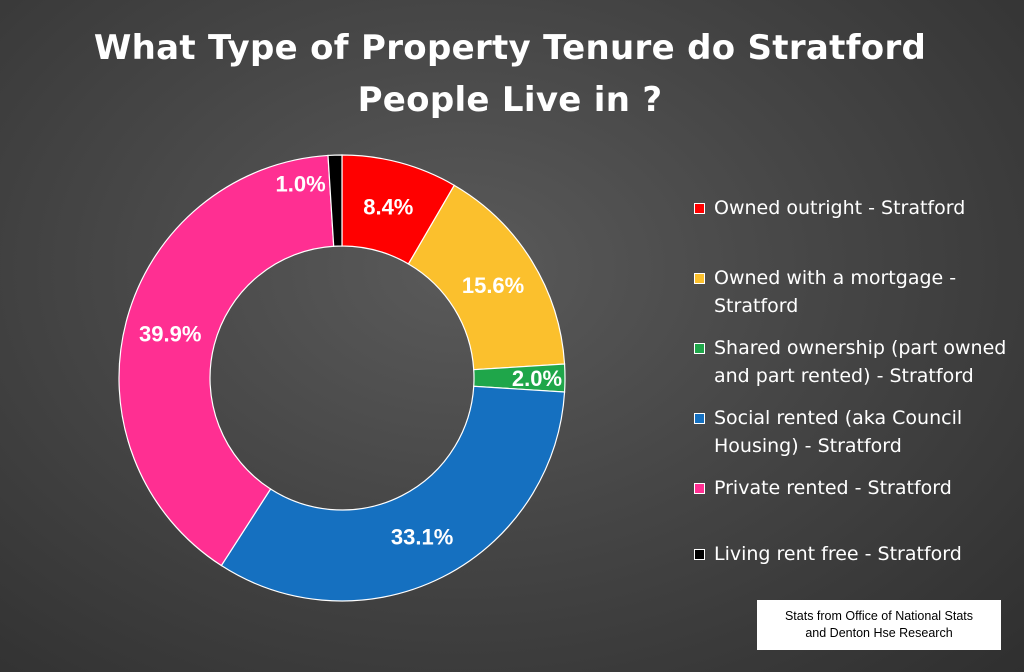  Describe the element at coordinates (879, 616) in the screenshot. I see `source-note-line-1: Stats from Office of National Stats` at that location.